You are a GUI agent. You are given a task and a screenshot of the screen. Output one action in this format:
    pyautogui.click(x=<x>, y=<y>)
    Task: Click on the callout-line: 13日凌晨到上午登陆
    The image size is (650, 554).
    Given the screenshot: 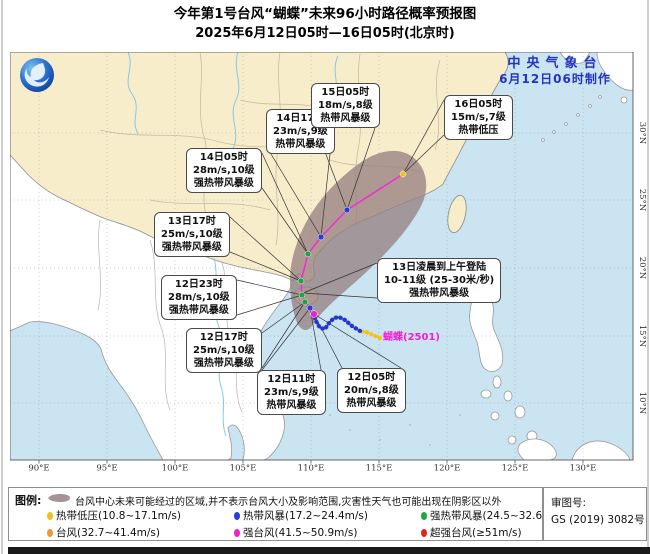 What is the action you would take?
    pyautogui.click(x=439, y=267)
    